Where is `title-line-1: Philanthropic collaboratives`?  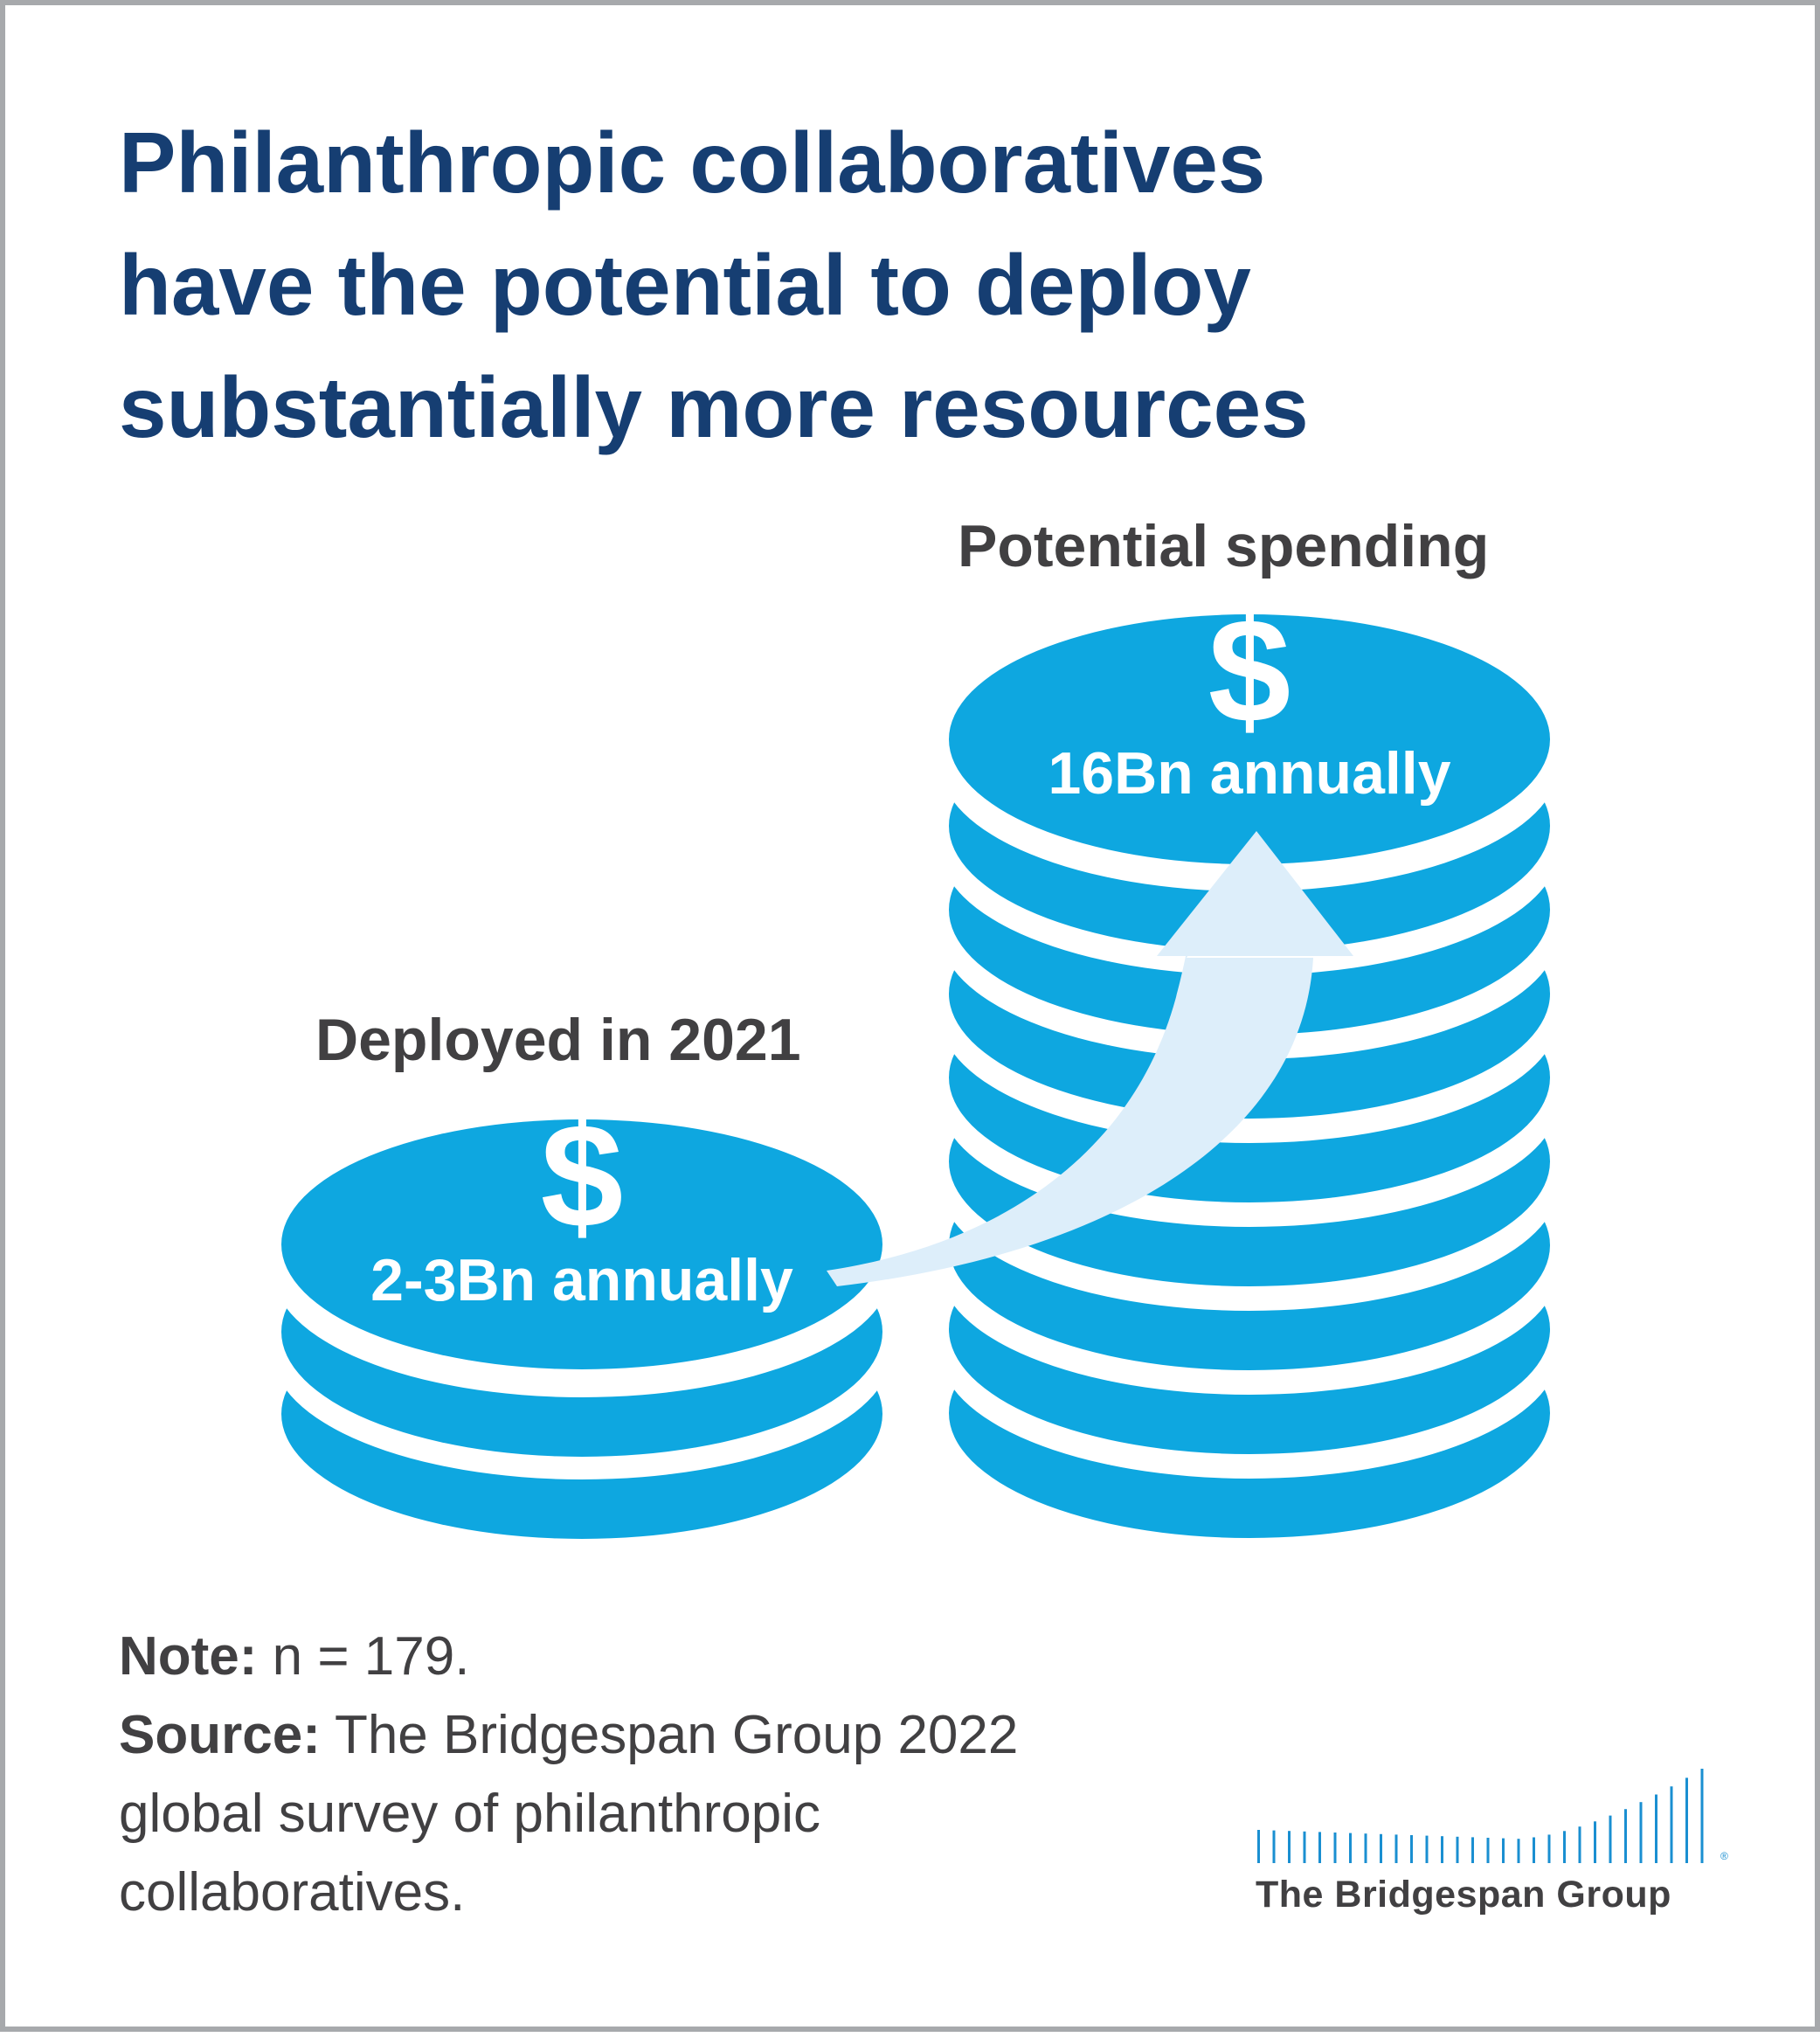 title-line-1: Philanthropic collaboratives is located at coordinates (692, 162).